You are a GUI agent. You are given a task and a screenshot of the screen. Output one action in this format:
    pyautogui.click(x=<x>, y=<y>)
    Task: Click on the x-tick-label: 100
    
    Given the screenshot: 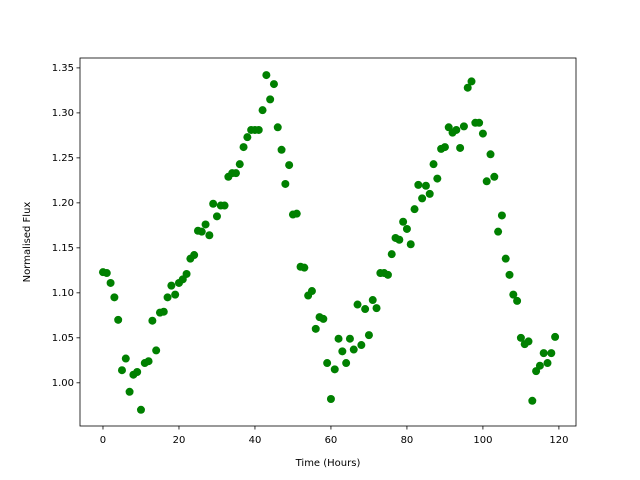 What is the action you would take?
    pyautogui.click(x=482, y=440)
    